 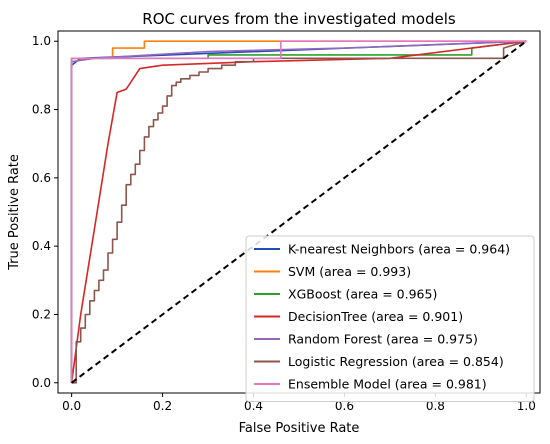 What do you see at coordinates (299, 428) in the screenshot?
I see `x-axis-label: False Positive Rate` at bounding box center [299, 428].